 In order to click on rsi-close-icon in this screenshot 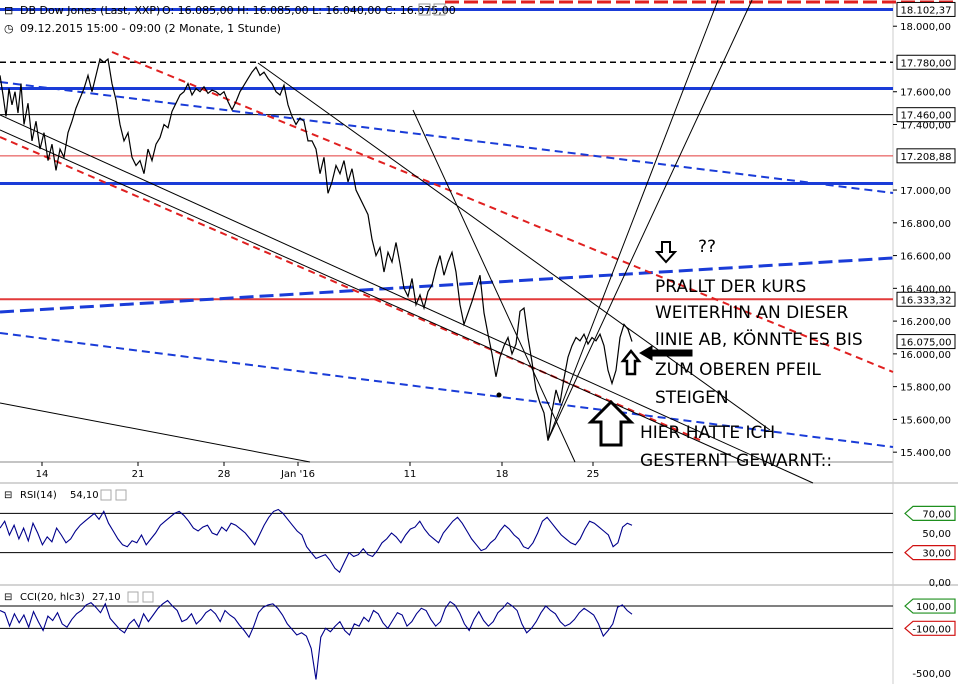, I will do `click(121, 495)`.